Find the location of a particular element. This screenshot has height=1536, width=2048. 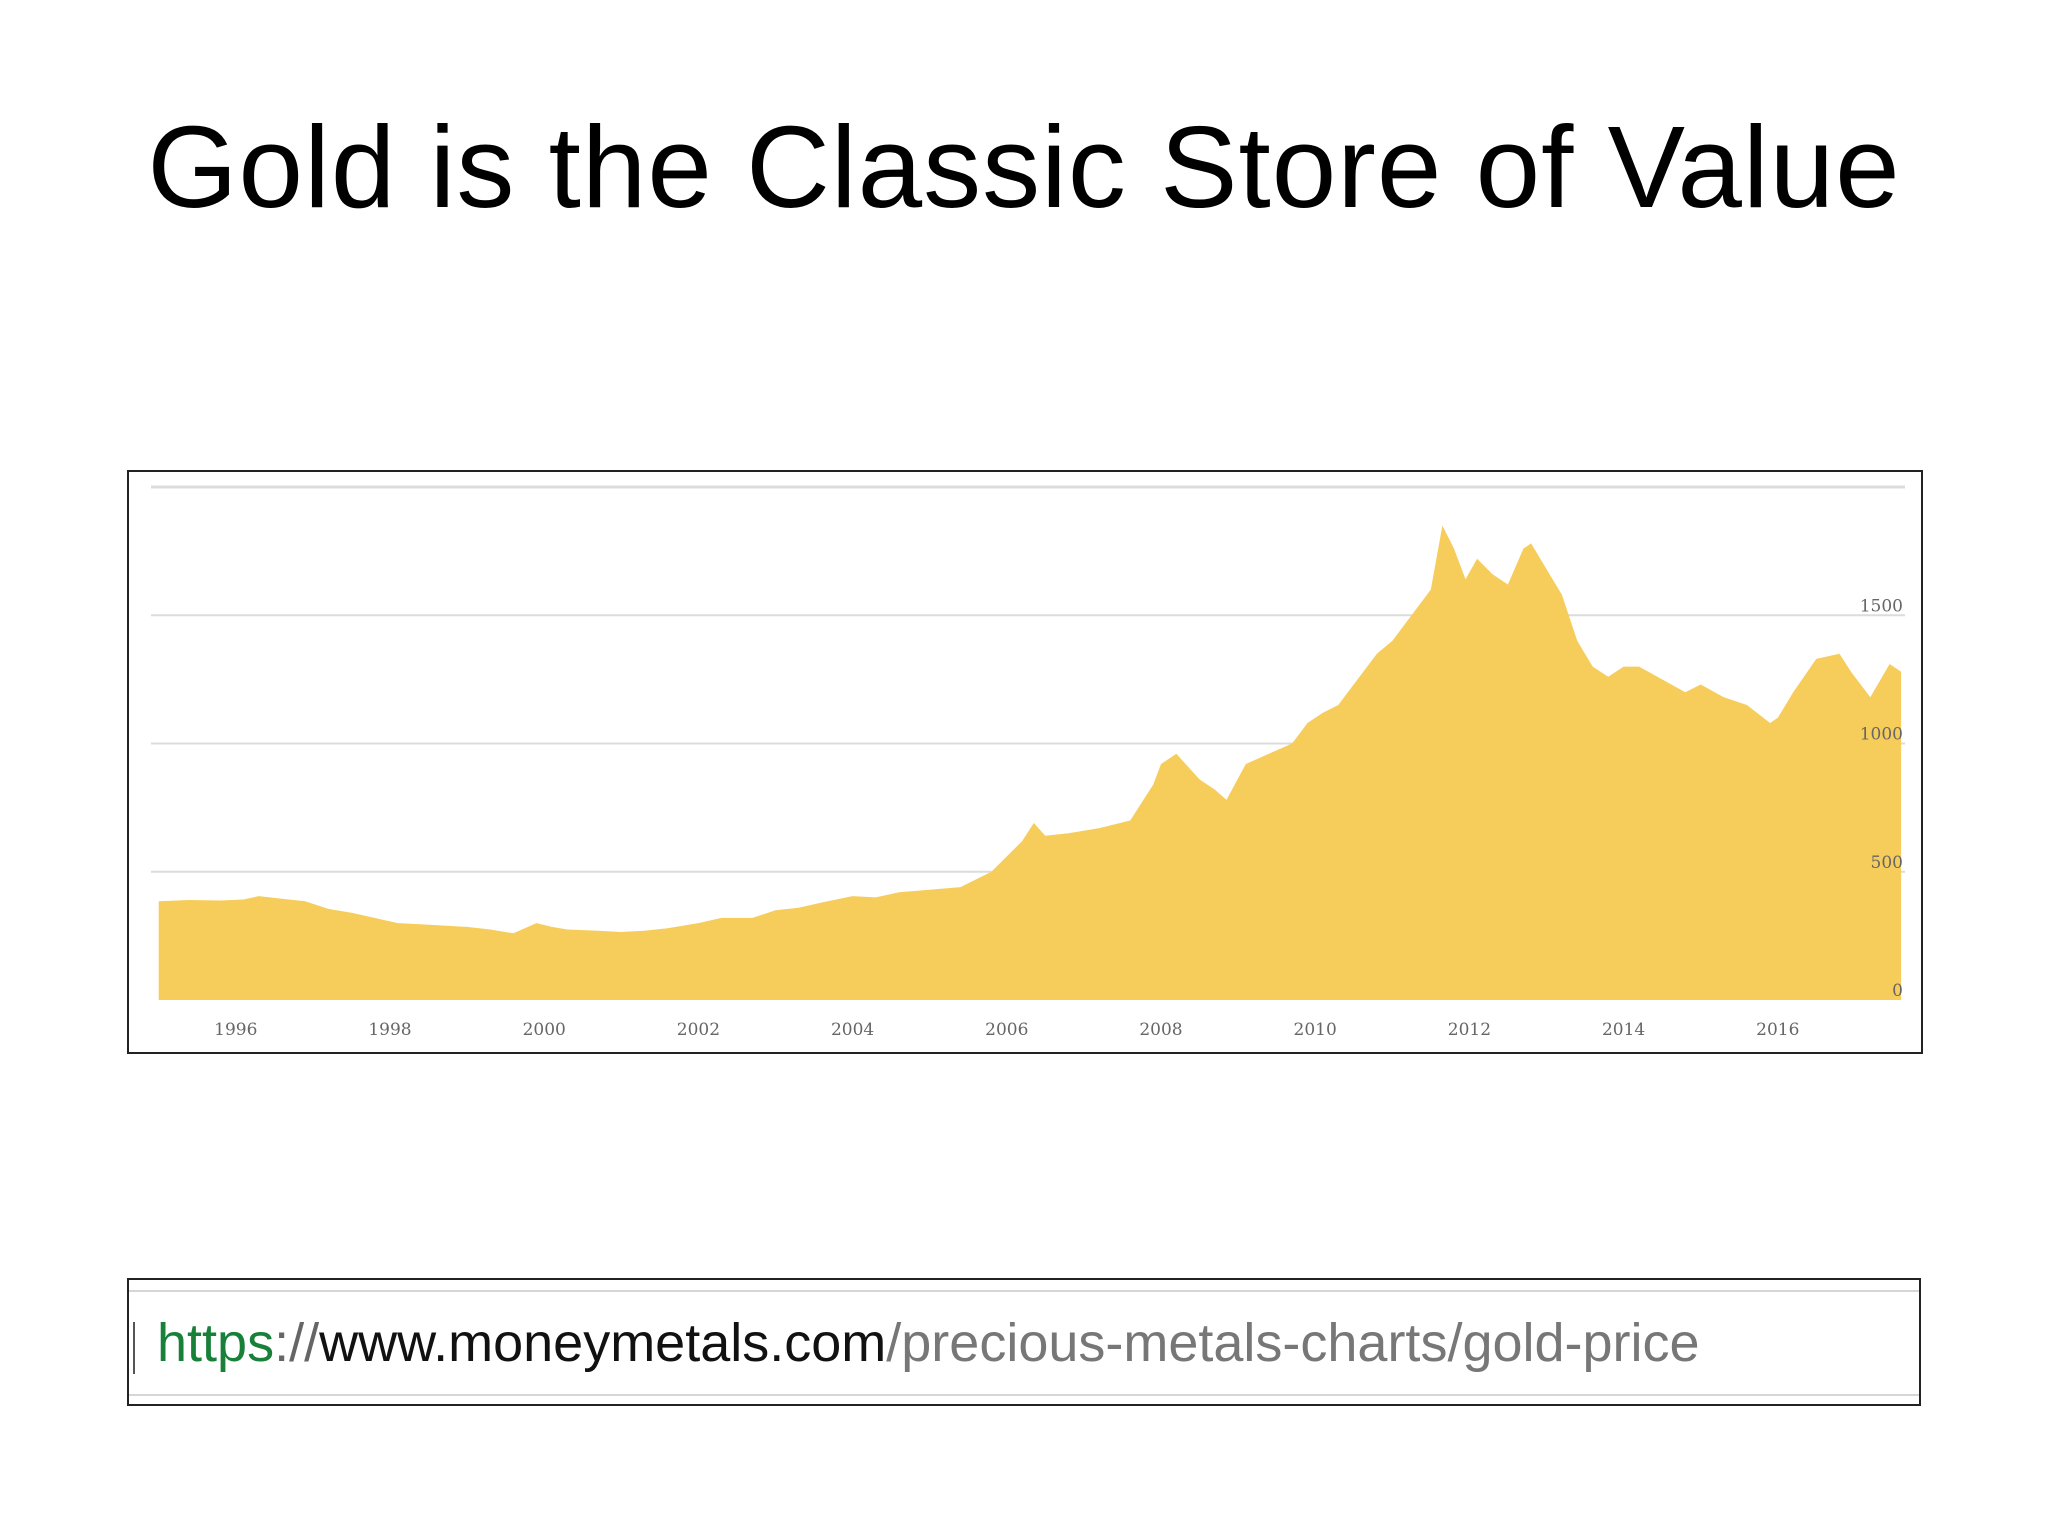

slide-title: Gold is the Classic Store of Value is located at coordinates (1024, 167).